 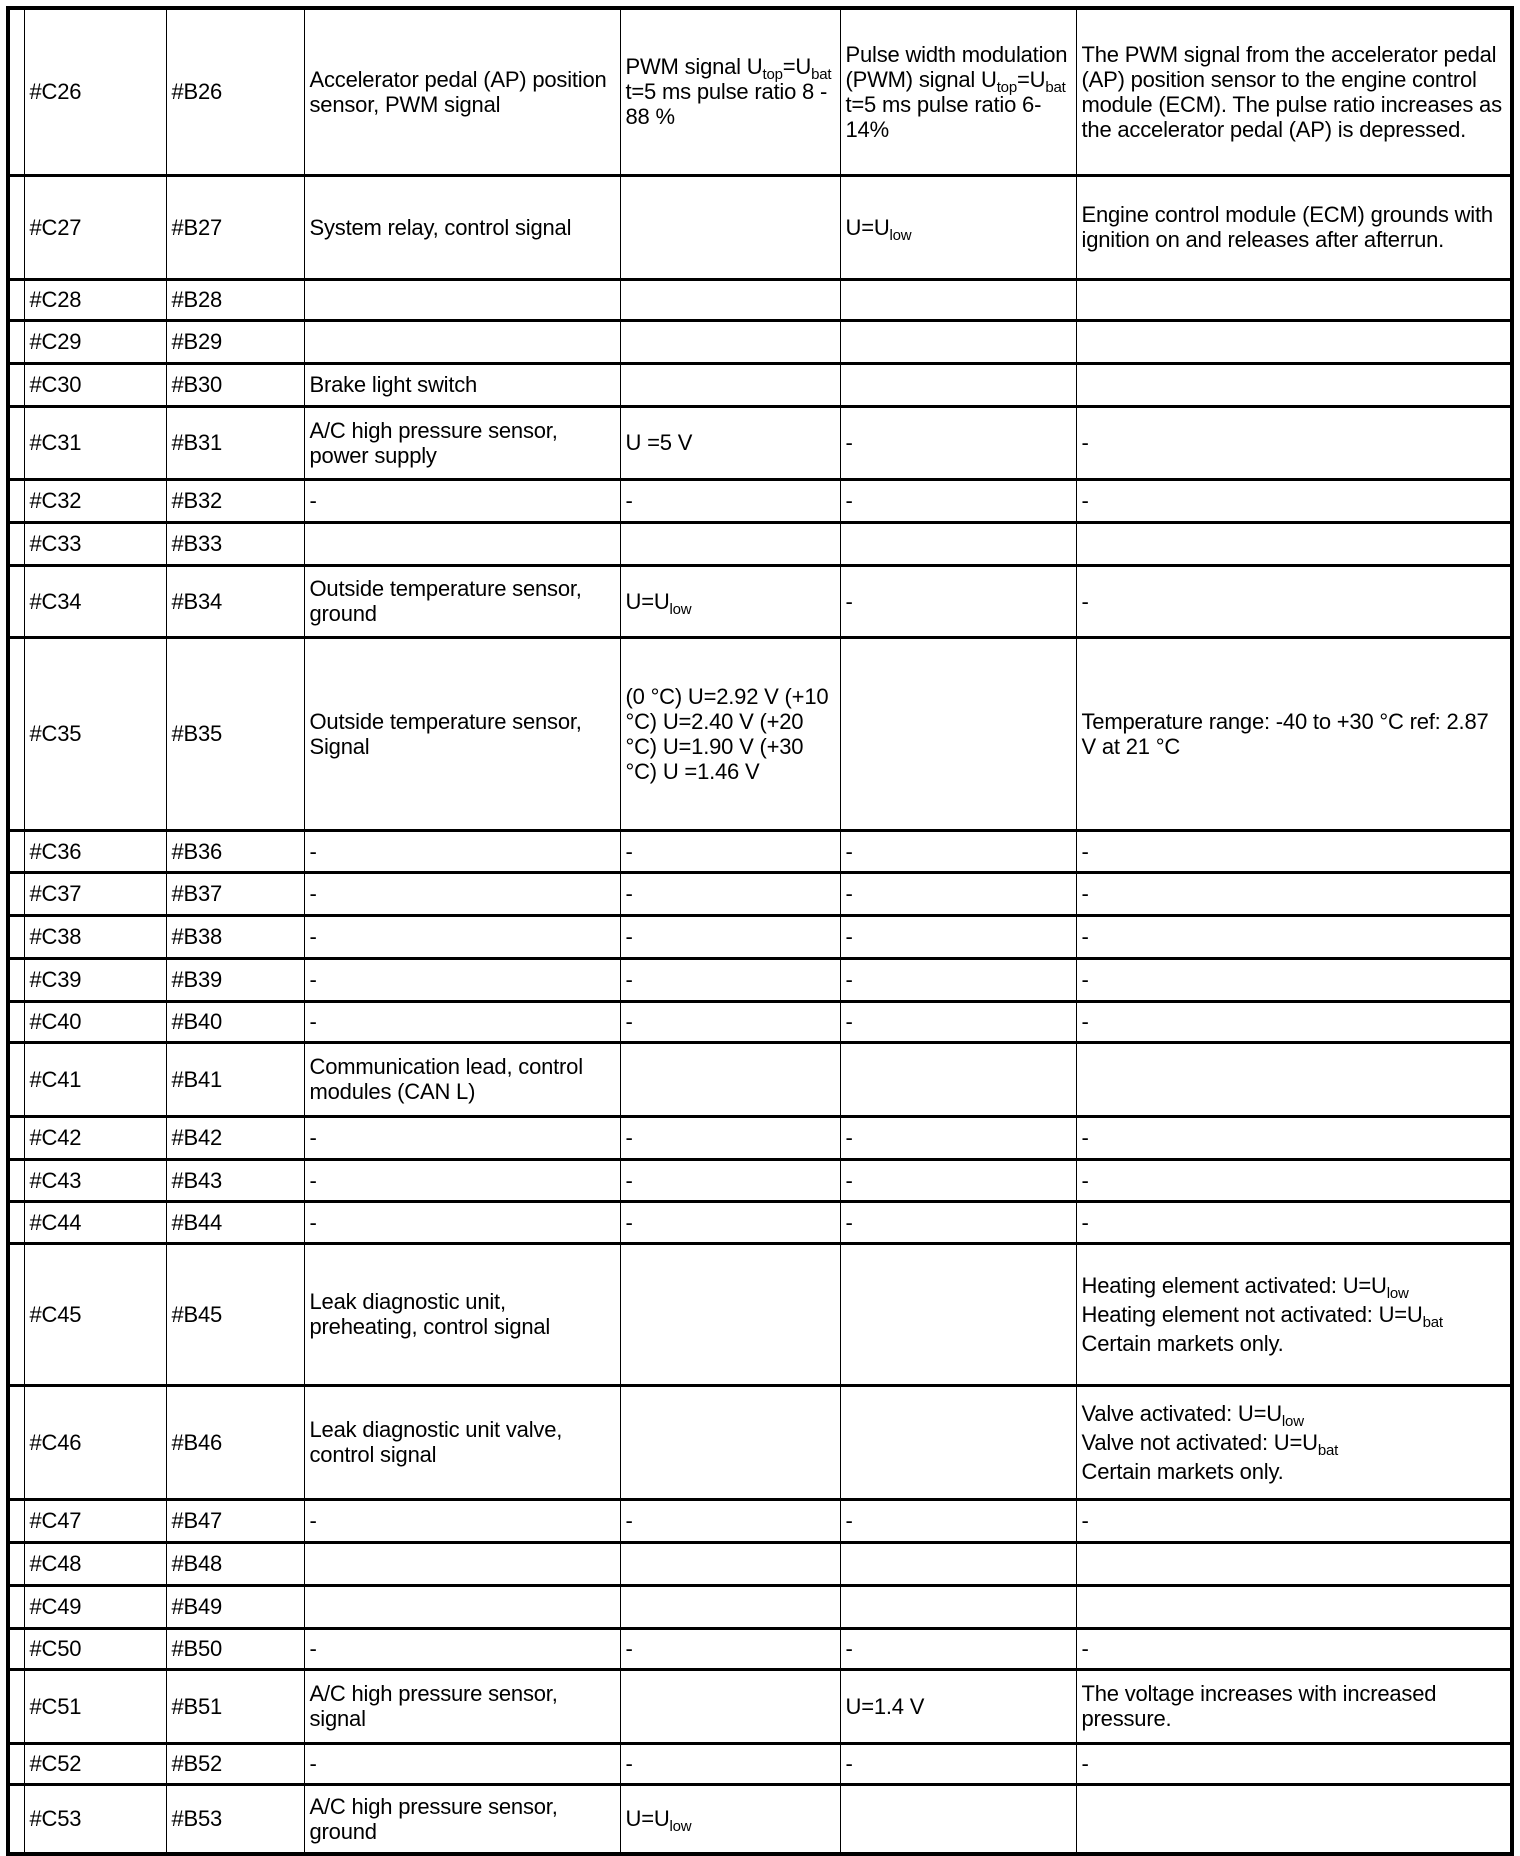 I want to click on text-line: U=Ulow, so click(x=658, y=1821).